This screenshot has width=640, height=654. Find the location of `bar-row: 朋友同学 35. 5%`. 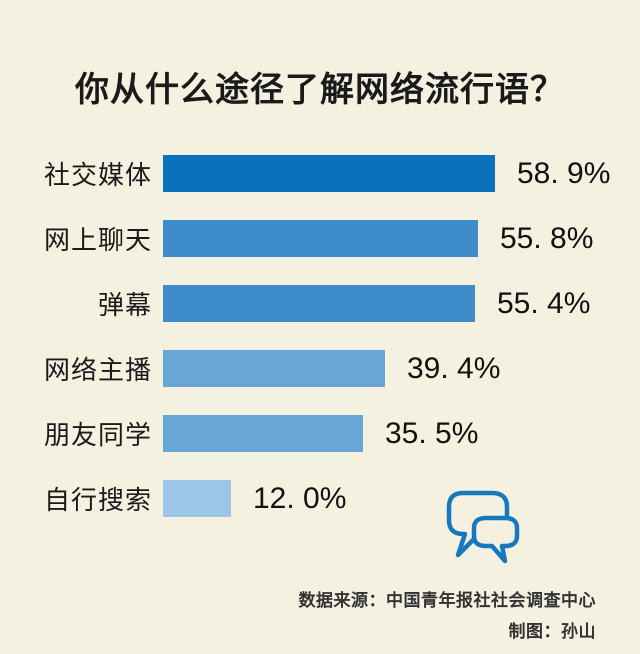

bar-row: 朋友同学 35. 5% is located at coordinates (320, 433).